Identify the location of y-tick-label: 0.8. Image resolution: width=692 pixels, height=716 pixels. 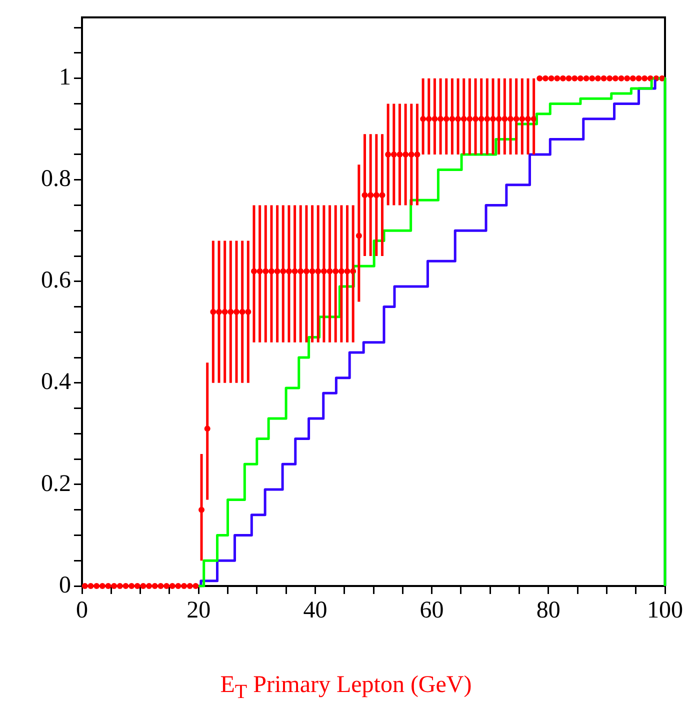
(56, 179).